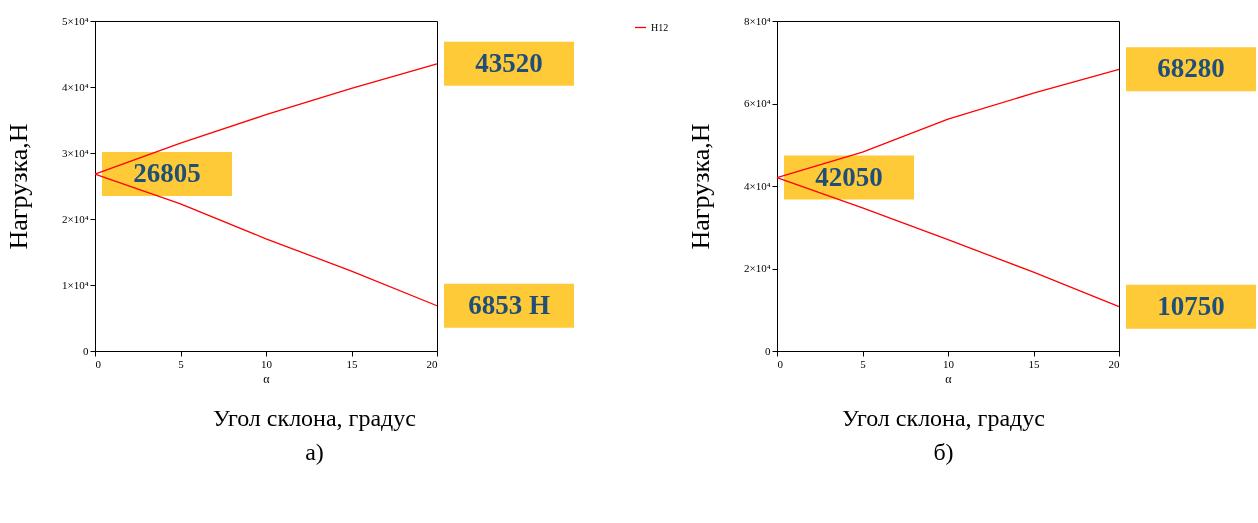 The width and height of the screenshot is (1258, 523). I want to click on y-tick-label: 5×10⁴, so click(75, 20).